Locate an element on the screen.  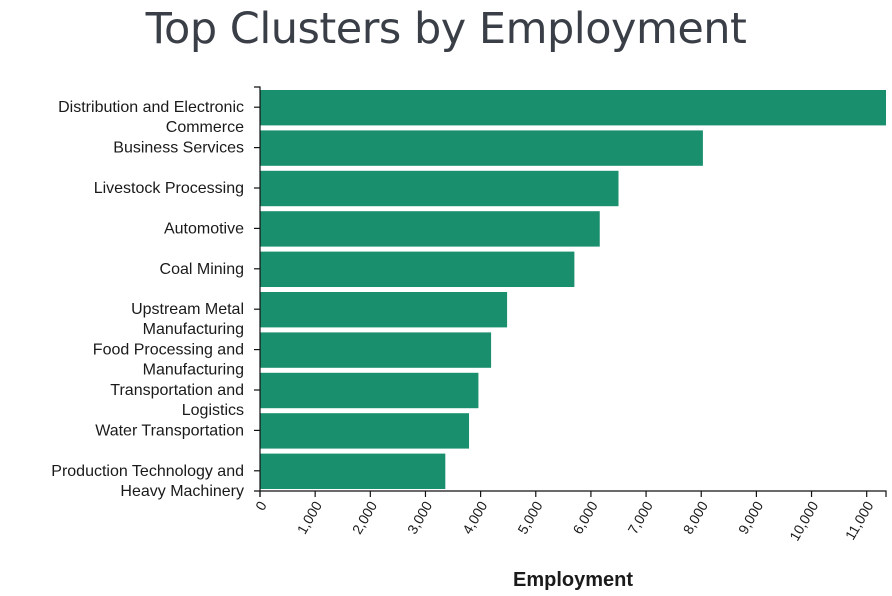
x-tick-label: 8,000 is located at coordinates (695, 517).